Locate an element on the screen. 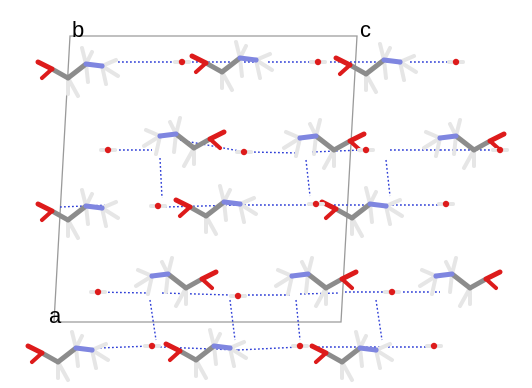 The height and width of the screenshot is (388, 532). axis-label-c: c is located at coordinates (365, 29).